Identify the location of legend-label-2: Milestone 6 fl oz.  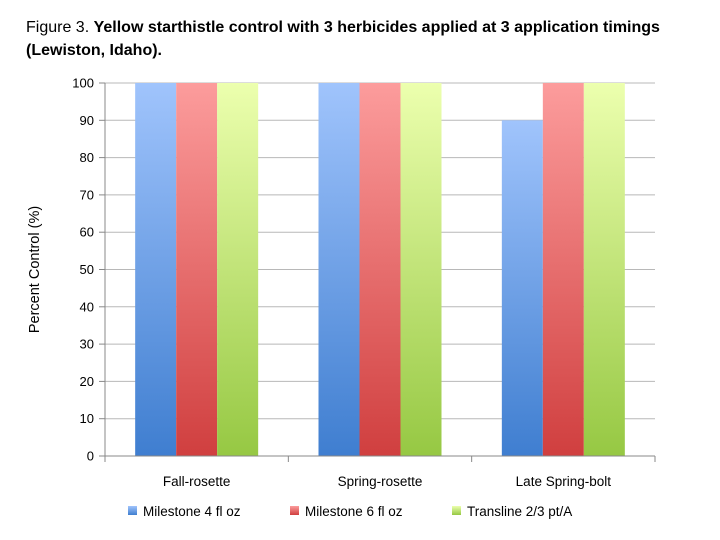
(354, 511).